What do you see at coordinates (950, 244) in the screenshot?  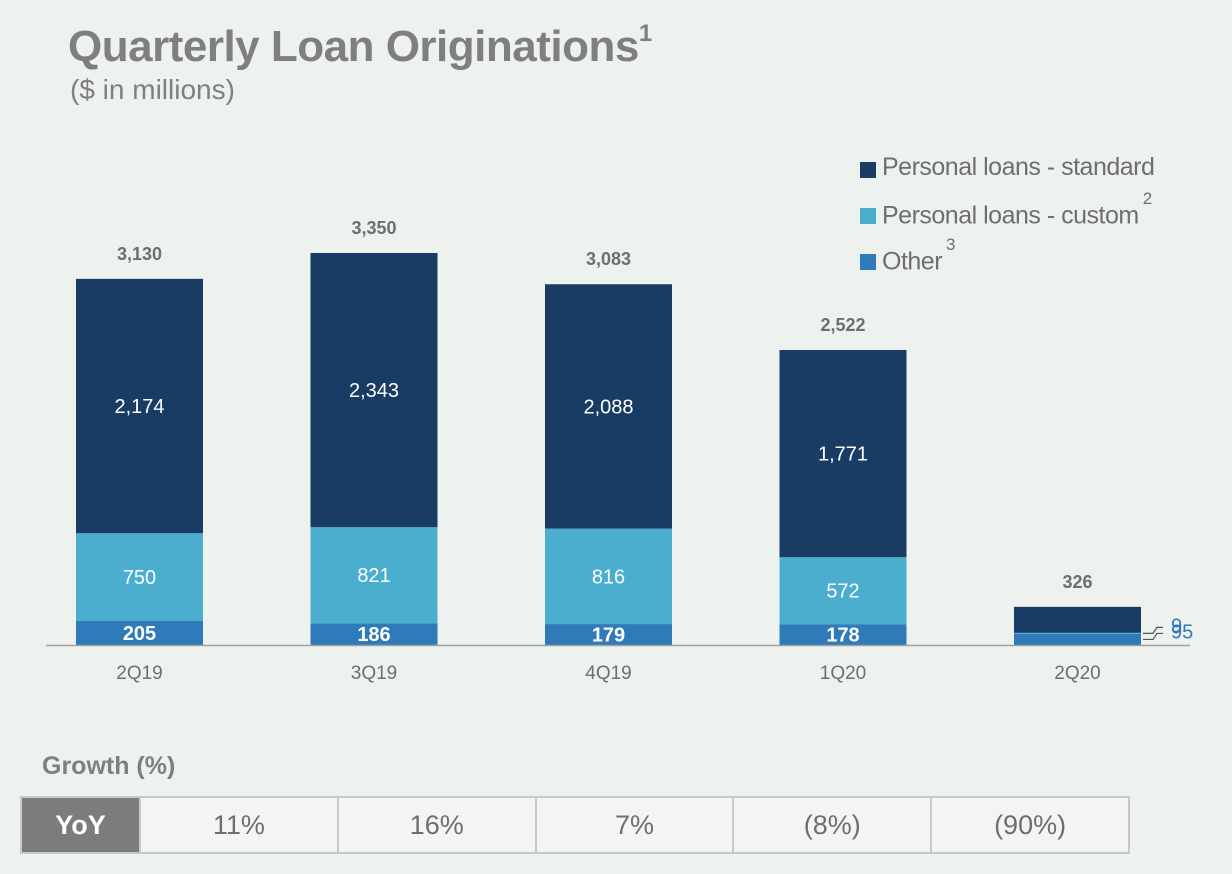 I see `legend-footnote: 3` at bounding box center [950, 244].